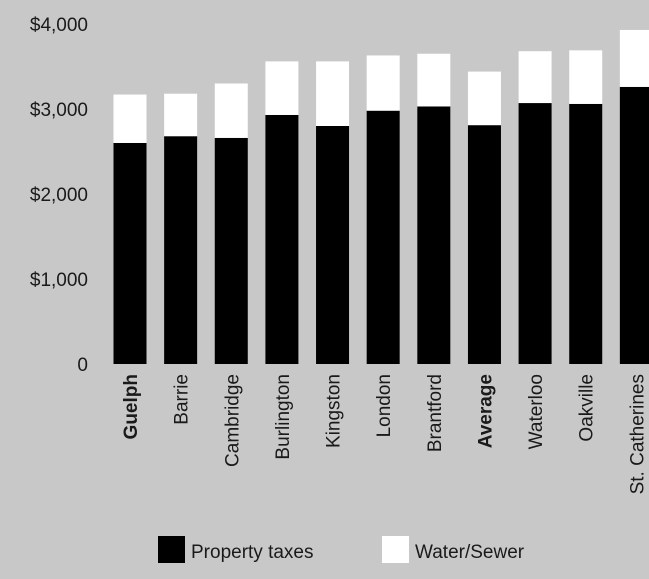 This screenshot has width=649, height=579. What do you see at coordinates (434, 235) in the screenshot?
I see `bar-brantford-property-taxes` at bounding box center [434, 235].